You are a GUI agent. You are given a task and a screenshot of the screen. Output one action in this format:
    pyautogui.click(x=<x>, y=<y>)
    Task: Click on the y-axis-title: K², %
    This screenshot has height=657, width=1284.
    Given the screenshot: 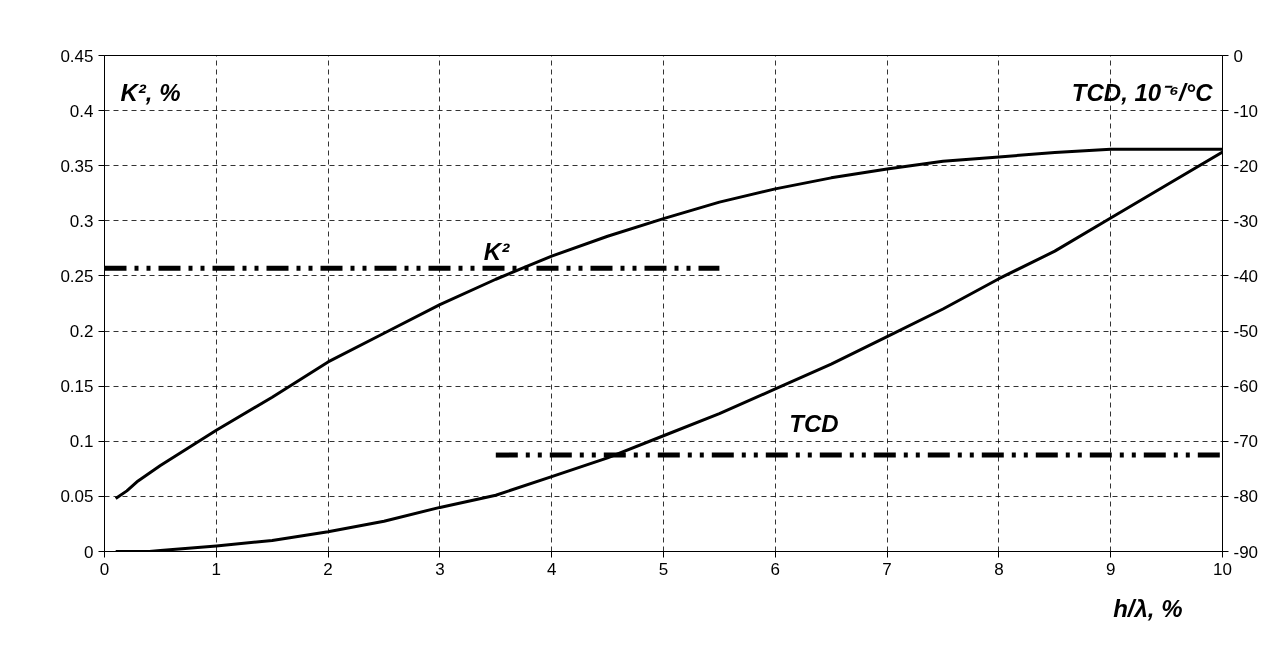 What is the action you would take?
    pyautogui.click(x=150, y=92)
    